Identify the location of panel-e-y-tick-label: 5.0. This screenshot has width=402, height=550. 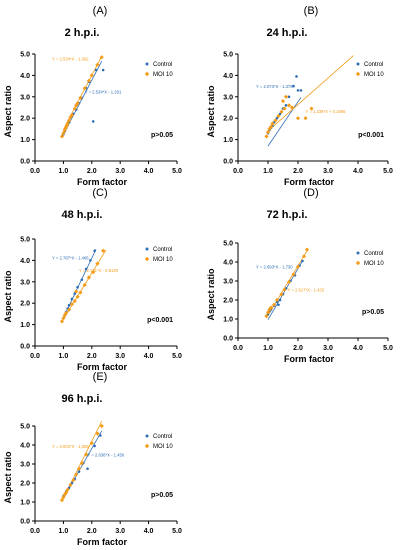
(25, 427).